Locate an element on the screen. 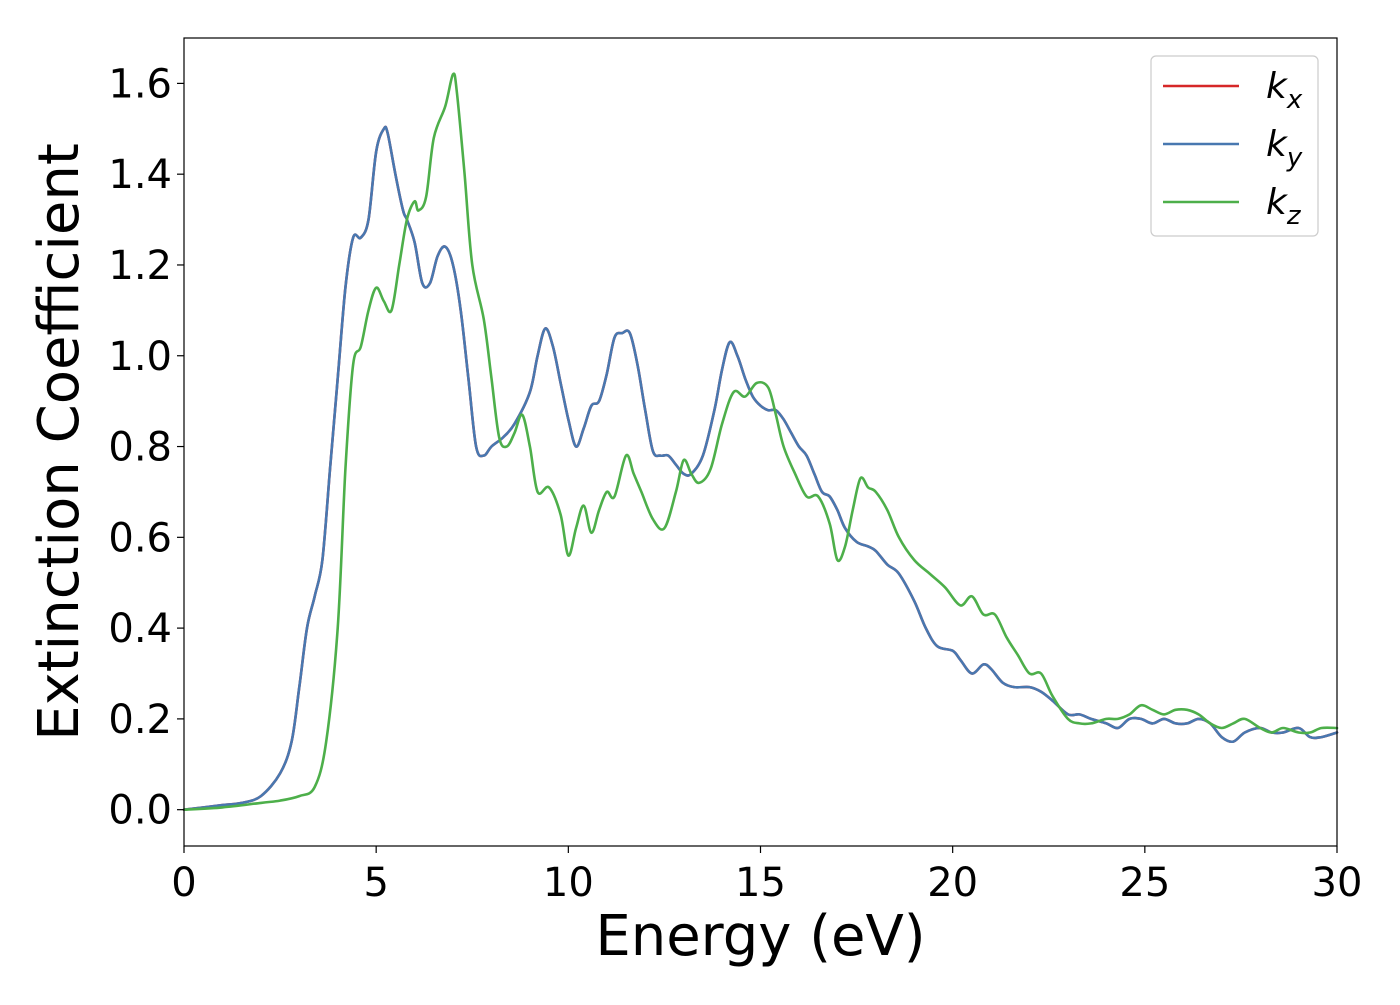  legend-label-subscript: y is located at coordinates (1294, 158).